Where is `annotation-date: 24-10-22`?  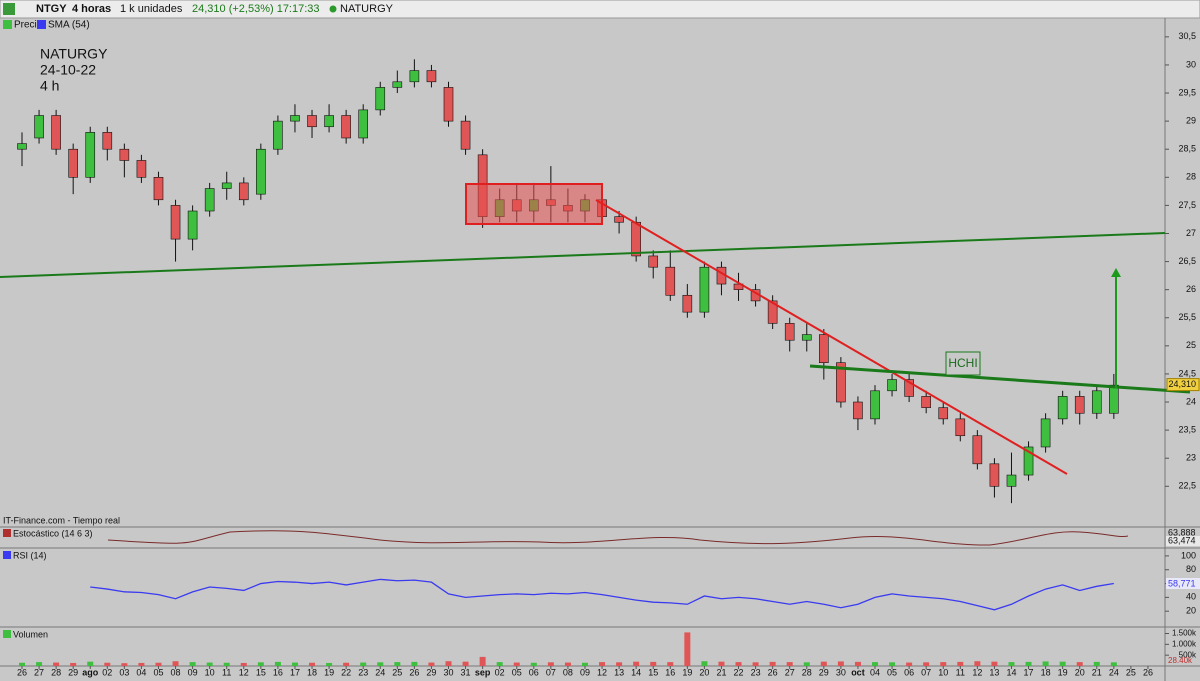
annotation-date: 24-10-22 is located at coordinates (68, 70).